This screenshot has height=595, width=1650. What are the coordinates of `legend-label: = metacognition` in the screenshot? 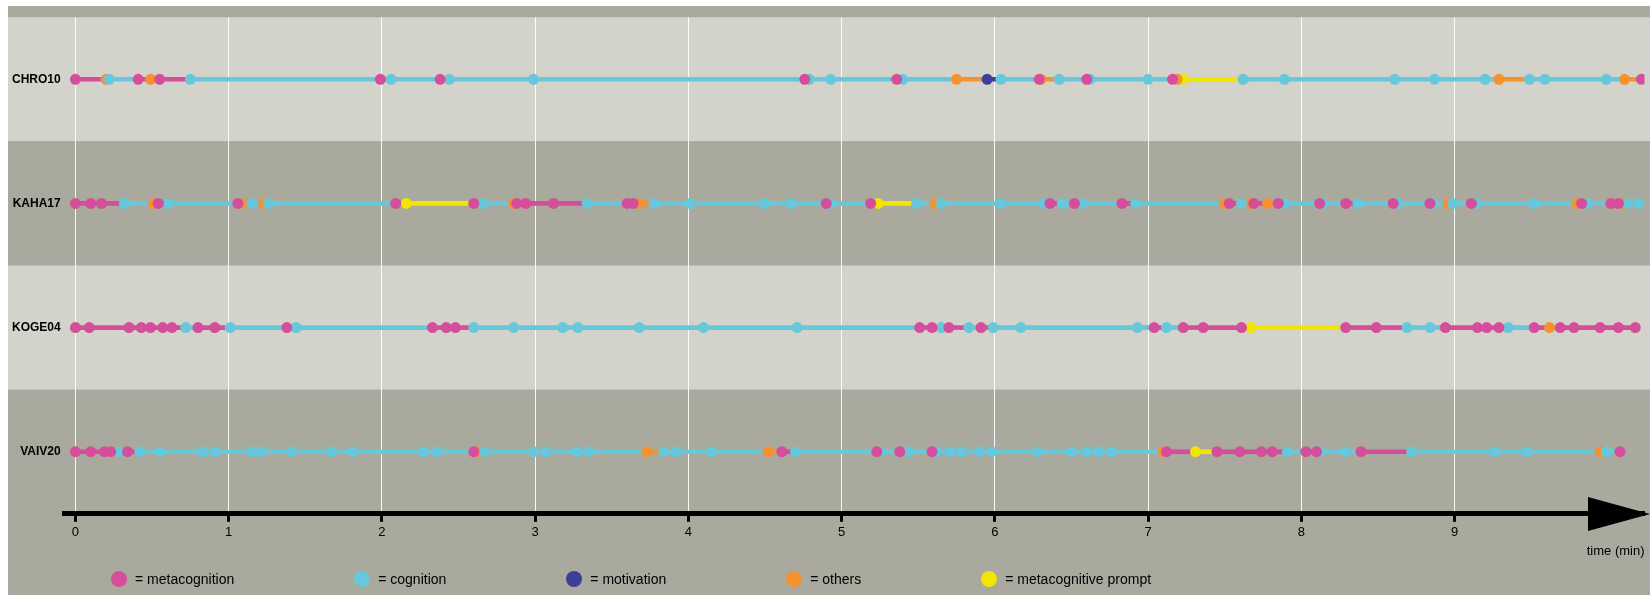 It's located at (185, 579).